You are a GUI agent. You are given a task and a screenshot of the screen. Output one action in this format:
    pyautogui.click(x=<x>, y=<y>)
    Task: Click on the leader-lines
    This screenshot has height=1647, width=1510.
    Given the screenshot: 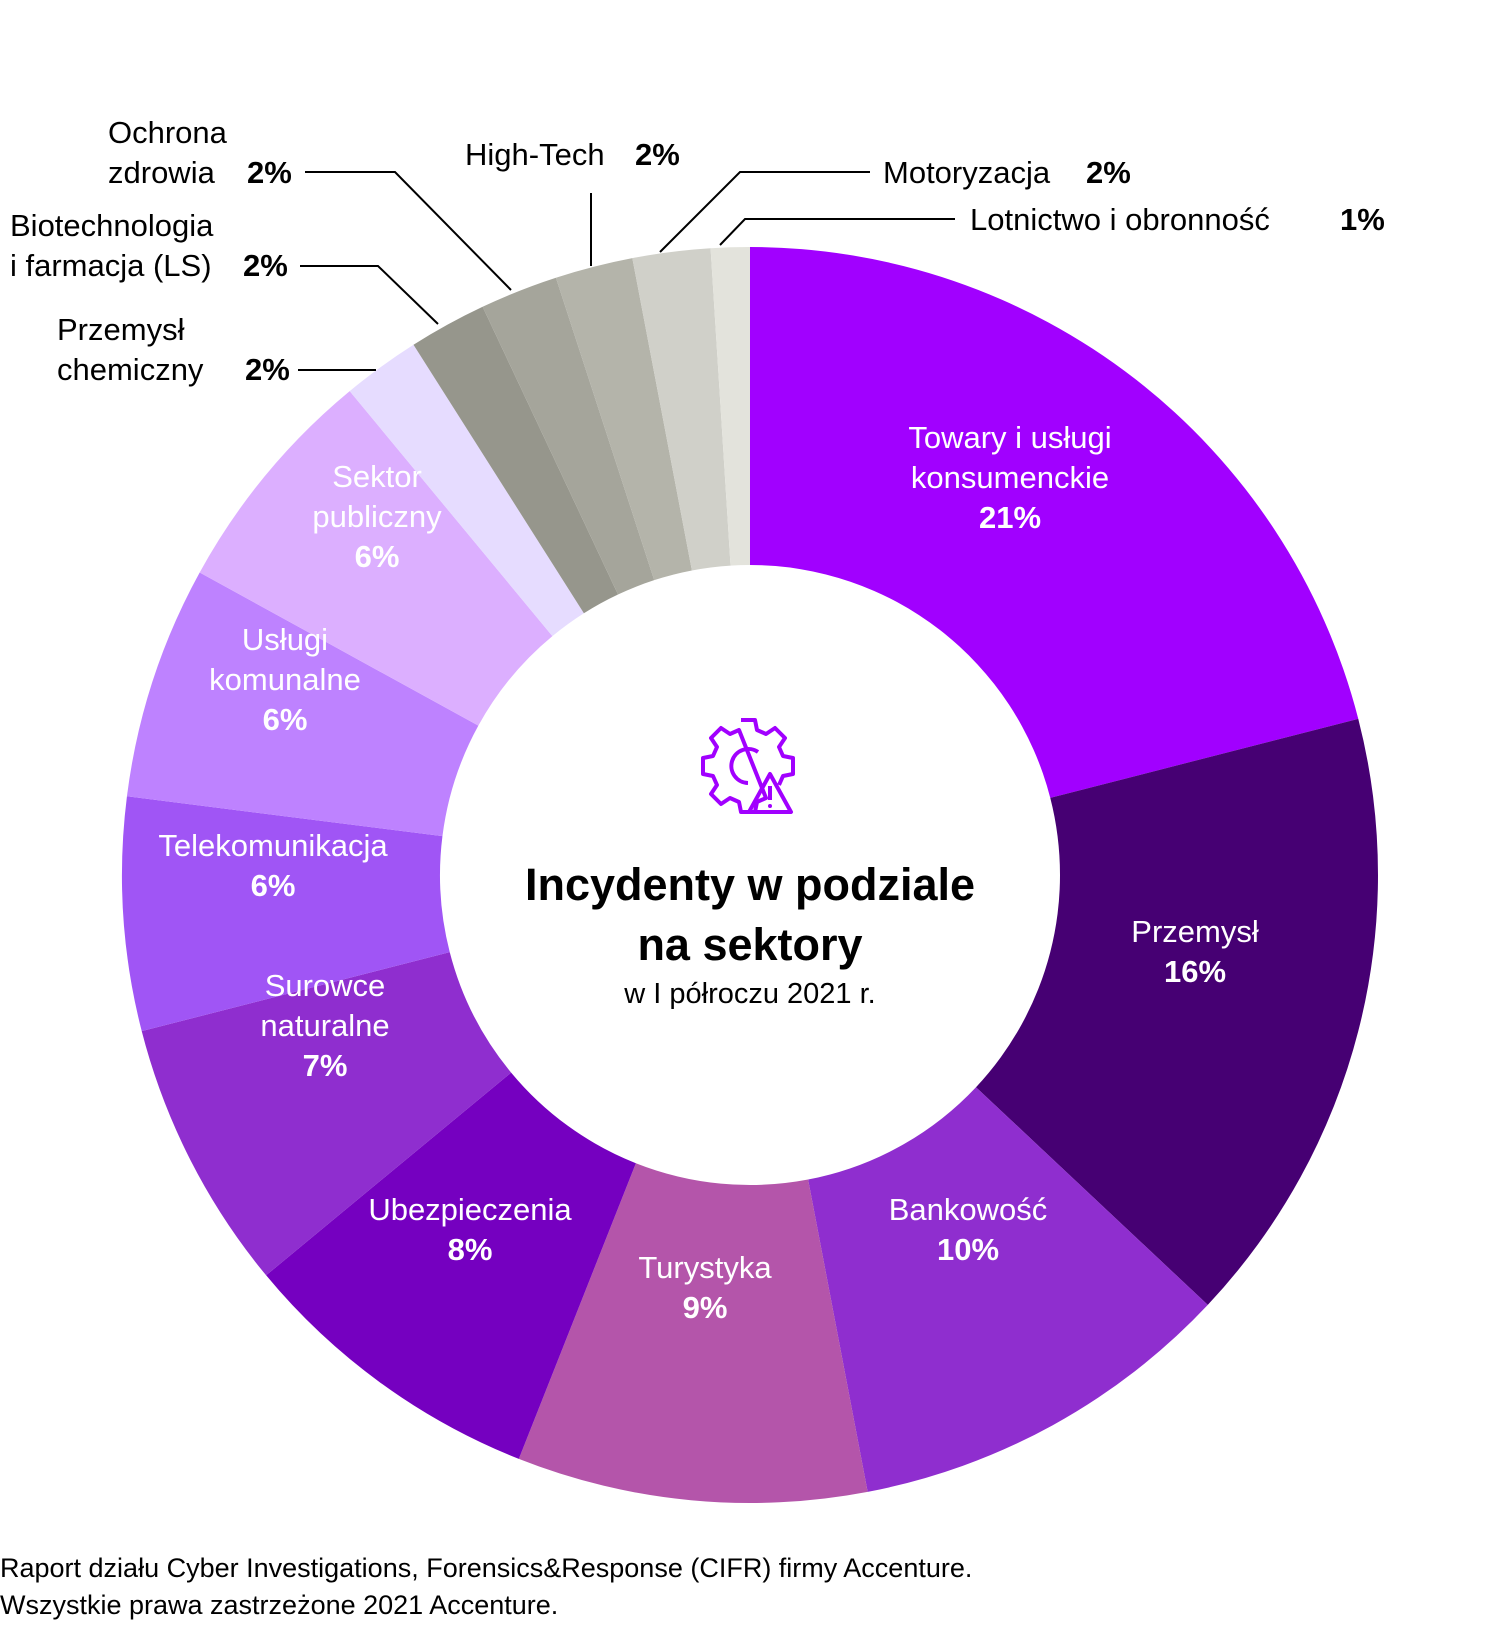 What is the action you would take?
    pyautogui.click(x=626, y=271)
    